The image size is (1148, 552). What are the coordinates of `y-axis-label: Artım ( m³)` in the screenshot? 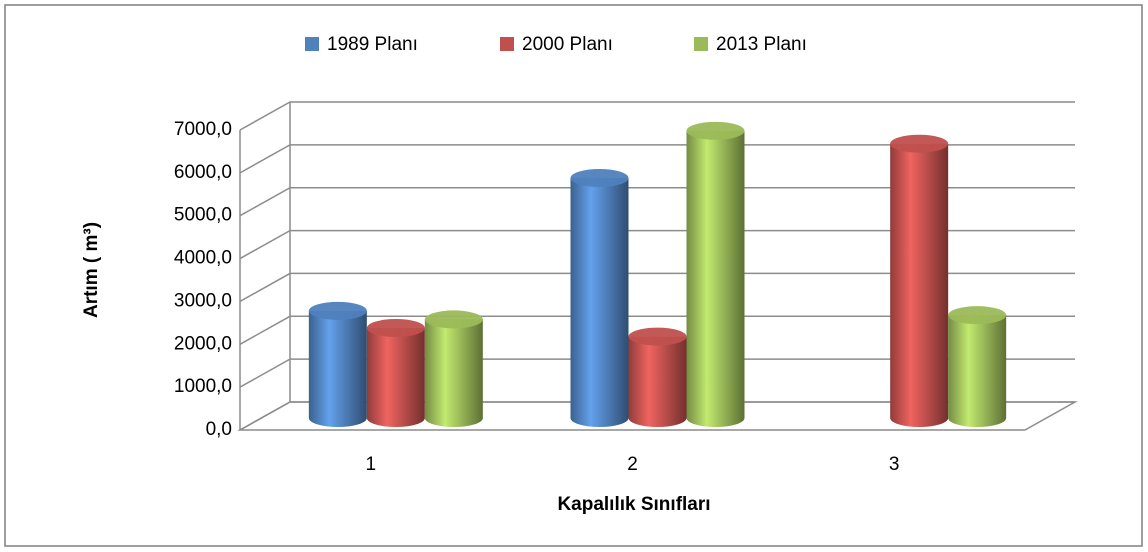 It's located at (91, 270).